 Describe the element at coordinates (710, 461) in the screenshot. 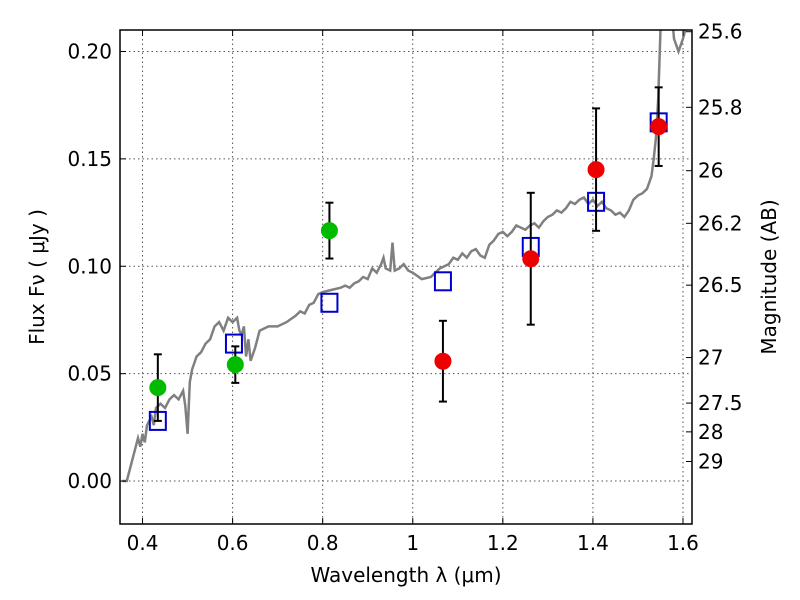

I see `y2-tick-label: 29` at that location.